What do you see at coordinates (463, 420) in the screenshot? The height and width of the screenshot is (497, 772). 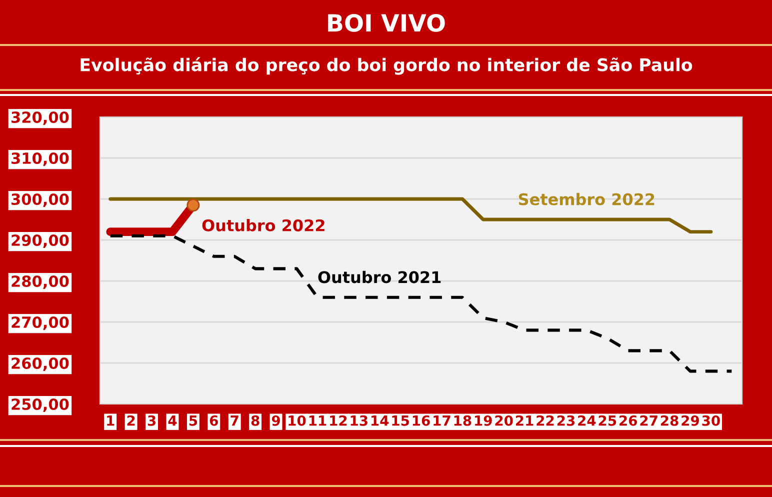 I see `x-tick-label: 18` at bounding box center [463, 420].